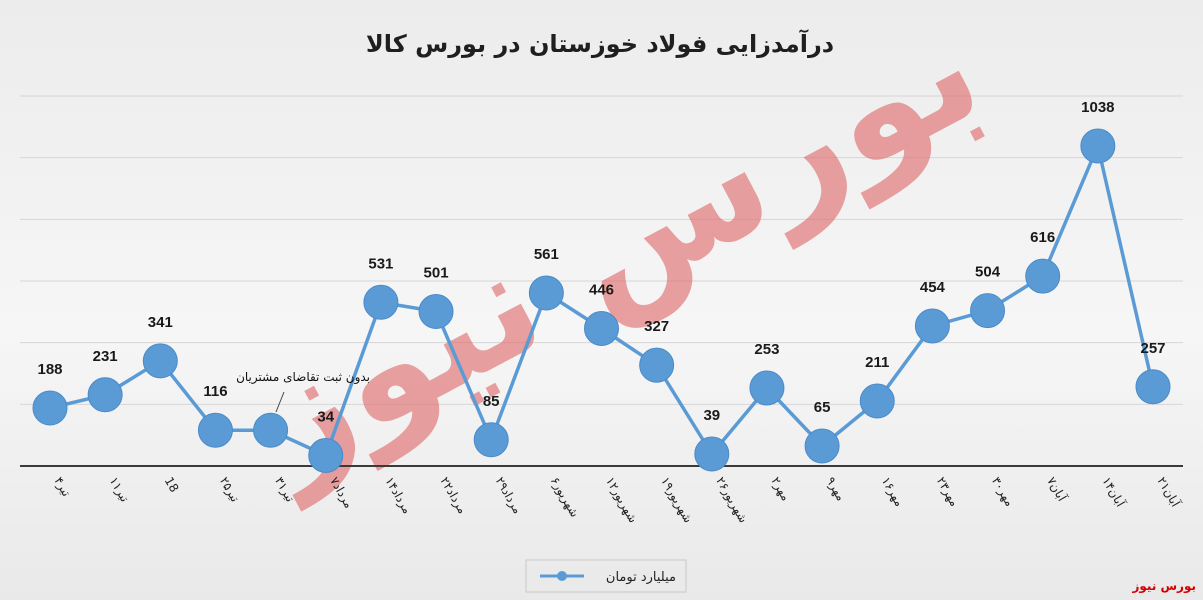  Describe the element at coordinates (160, 322) in the screenshot. I see `data-label: 341` at that location.